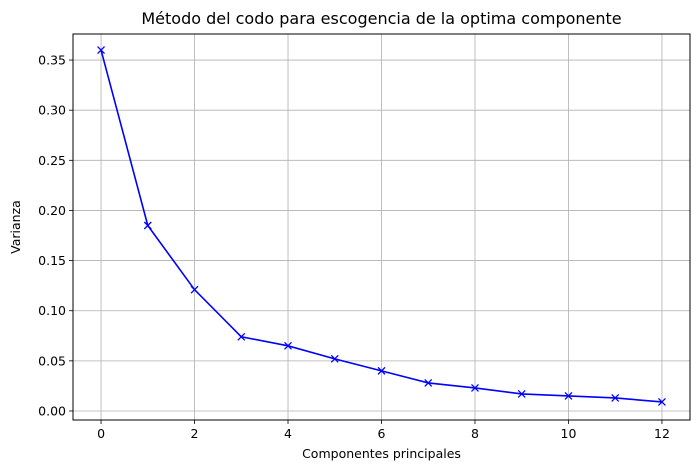 This screenshot has width=700, height=471. What do you see at coordinates (662, 433) in the screenshot?
I see `x-tick-label: 12` at bounding box center [662, 433].